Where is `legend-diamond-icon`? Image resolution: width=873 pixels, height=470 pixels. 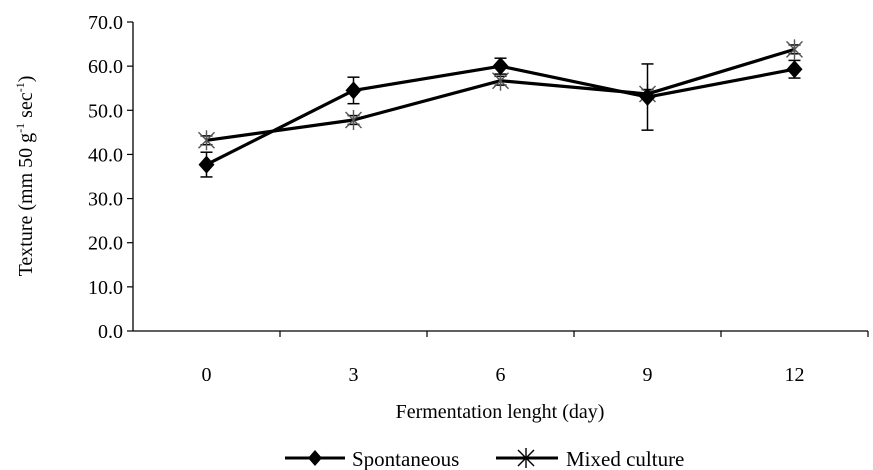
legend-diamond-icon is located at coordinates (315, 458).